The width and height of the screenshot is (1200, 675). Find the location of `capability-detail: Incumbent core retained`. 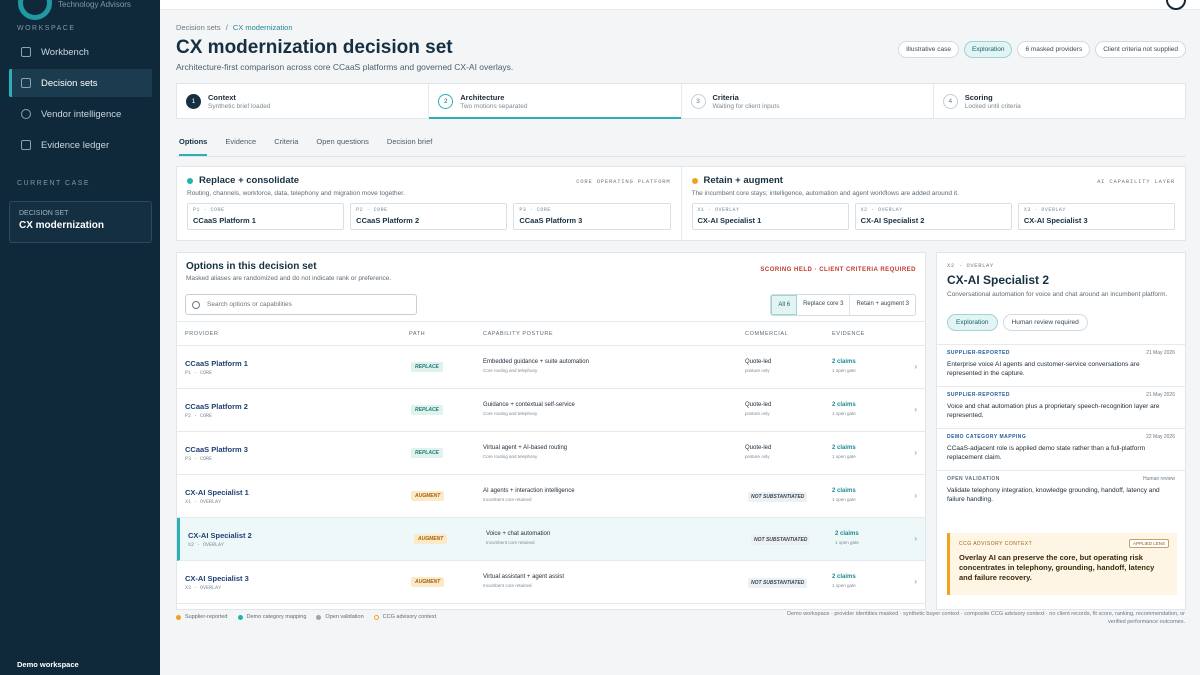

capability-detail: Incumbent core retained is located at coordinates (510, 542).